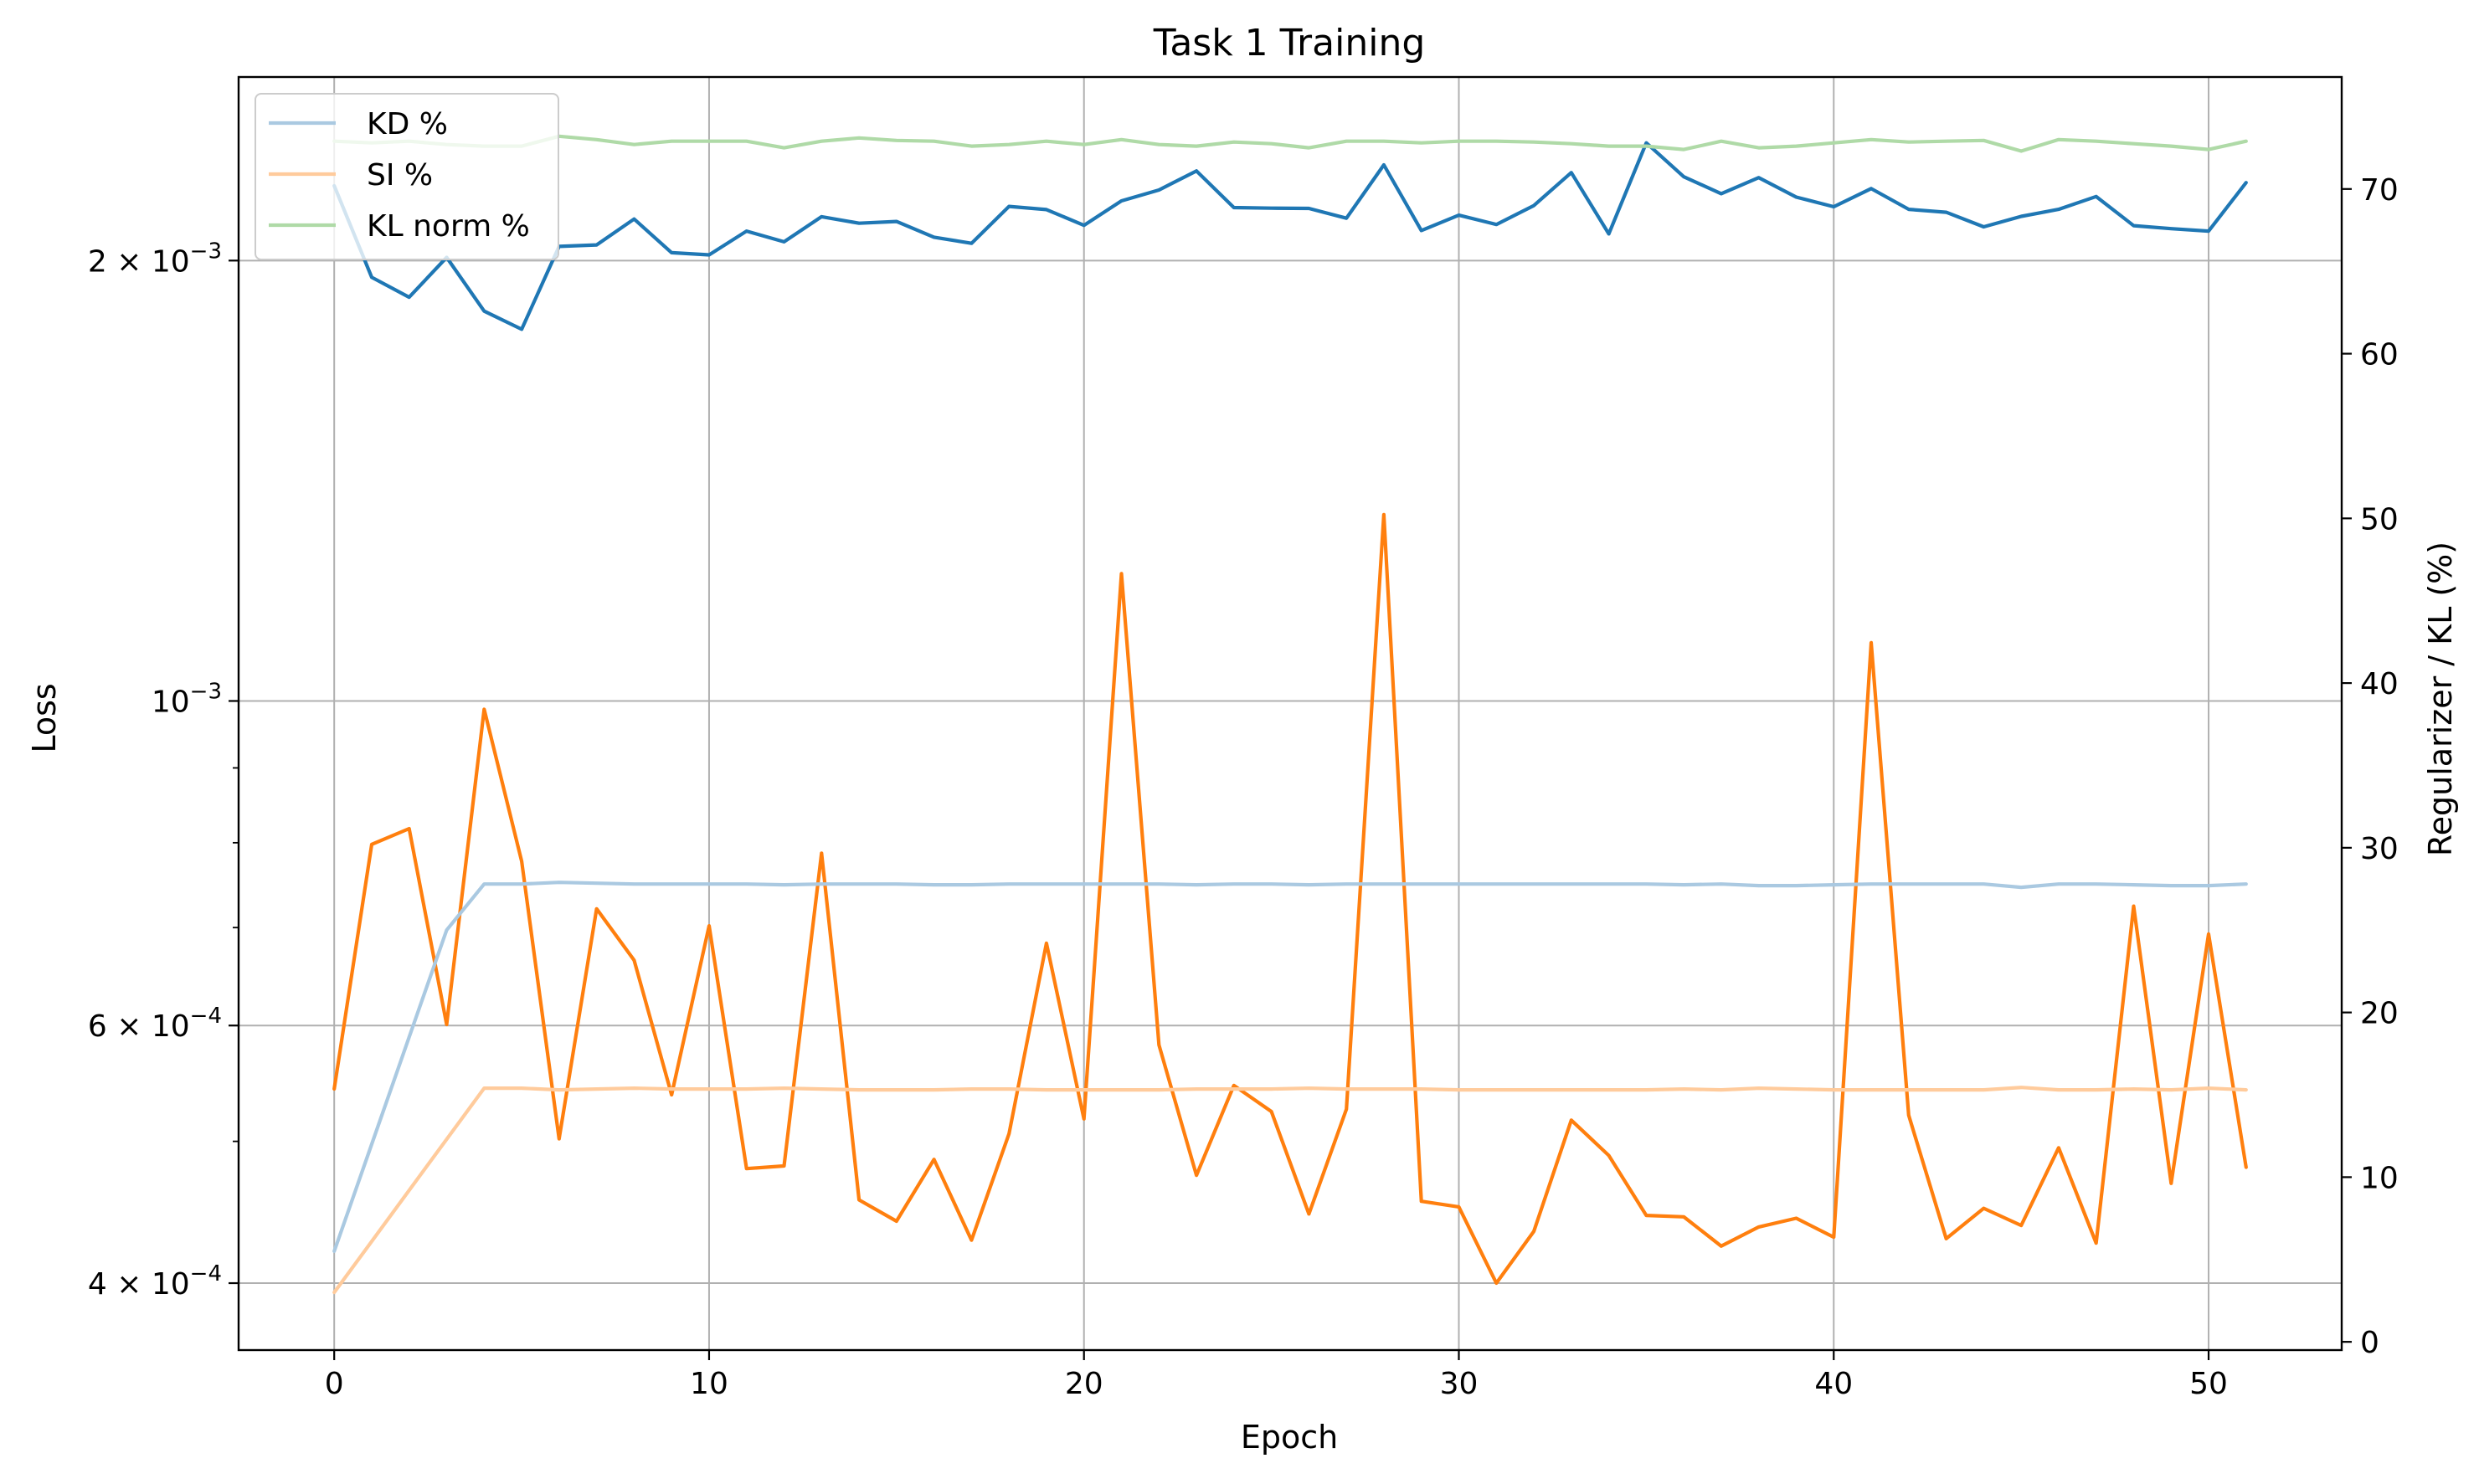 The width and height of the screenshot is (2479, 1484). What do you see at coordinates (2379, 519) in the screenshot?
I see `y2-tick-label: 50` at bounding box center [2379, 519].